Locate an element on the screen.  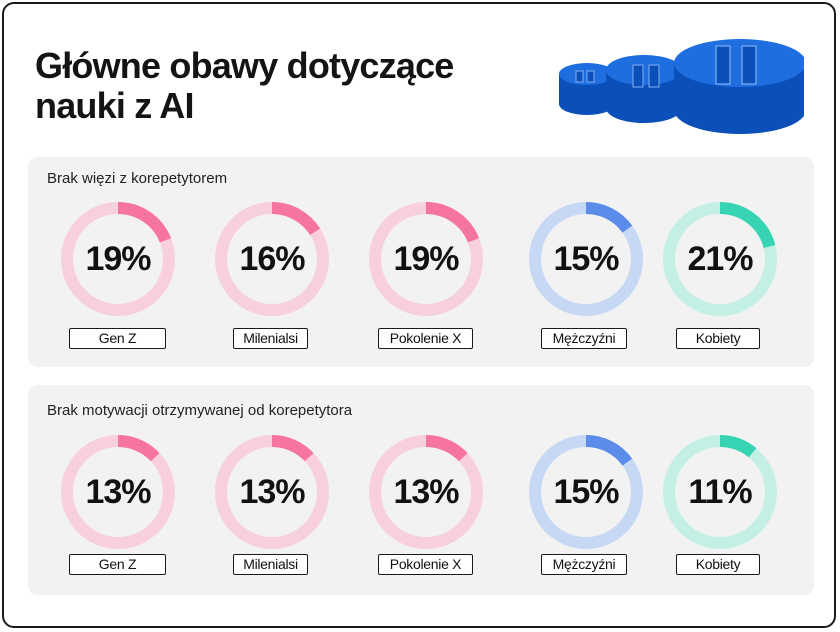
donut-percent-label: 21% is located at coordinates (720, 259).